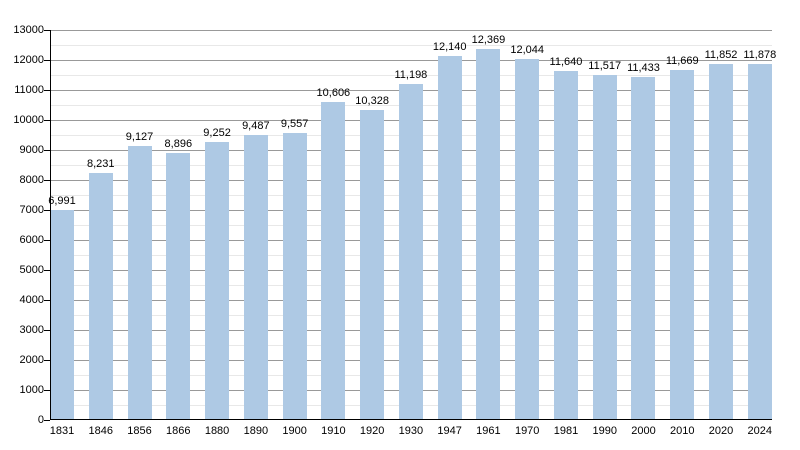 This screenshot has width=800, height=450. What do you see at coordinates (31, 330) in the screenshot?
I see `y-axis-label: 3000` at bounding box center [31, 330].